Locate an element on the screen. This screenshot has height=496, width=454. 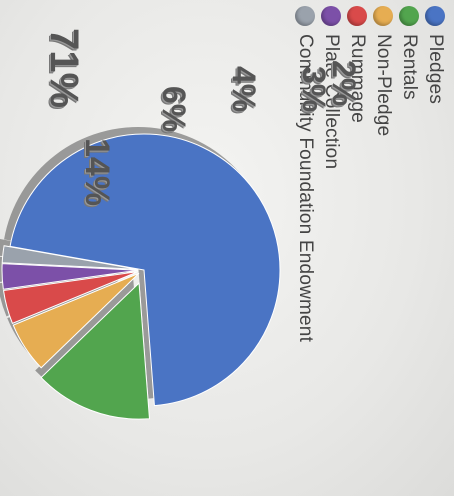
slice-non-pledge is located at coordinates (76, 320).